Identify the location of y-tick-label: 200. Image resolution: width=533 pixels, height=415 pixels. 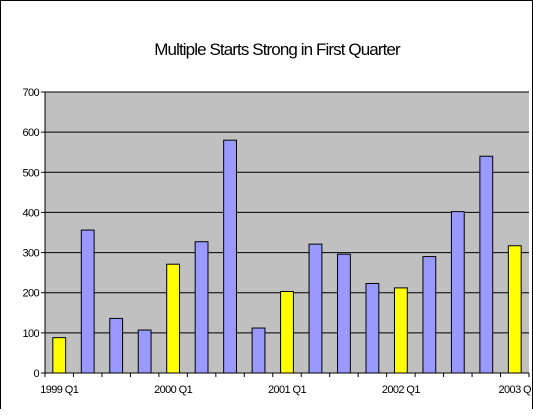
(30, 294).